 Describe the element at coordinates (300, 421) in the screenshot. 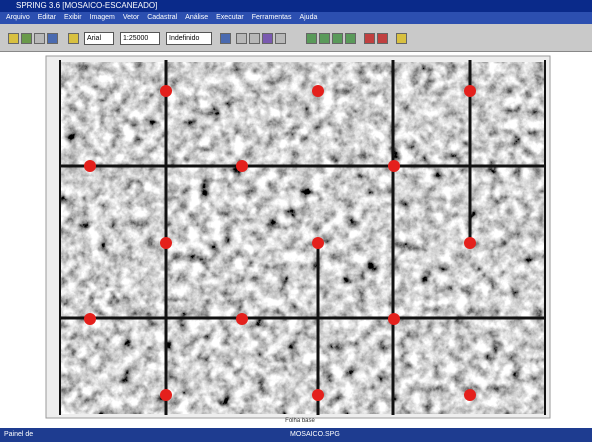

I see `map-caption: Folha base` at that location.